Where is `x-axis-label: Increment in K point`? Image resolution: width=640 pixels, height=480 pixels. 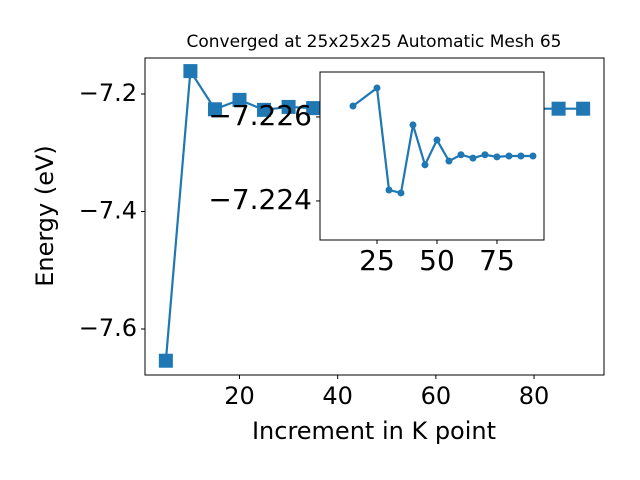 x-axis-label: Increment in K point is located at coordinates (374, 431).